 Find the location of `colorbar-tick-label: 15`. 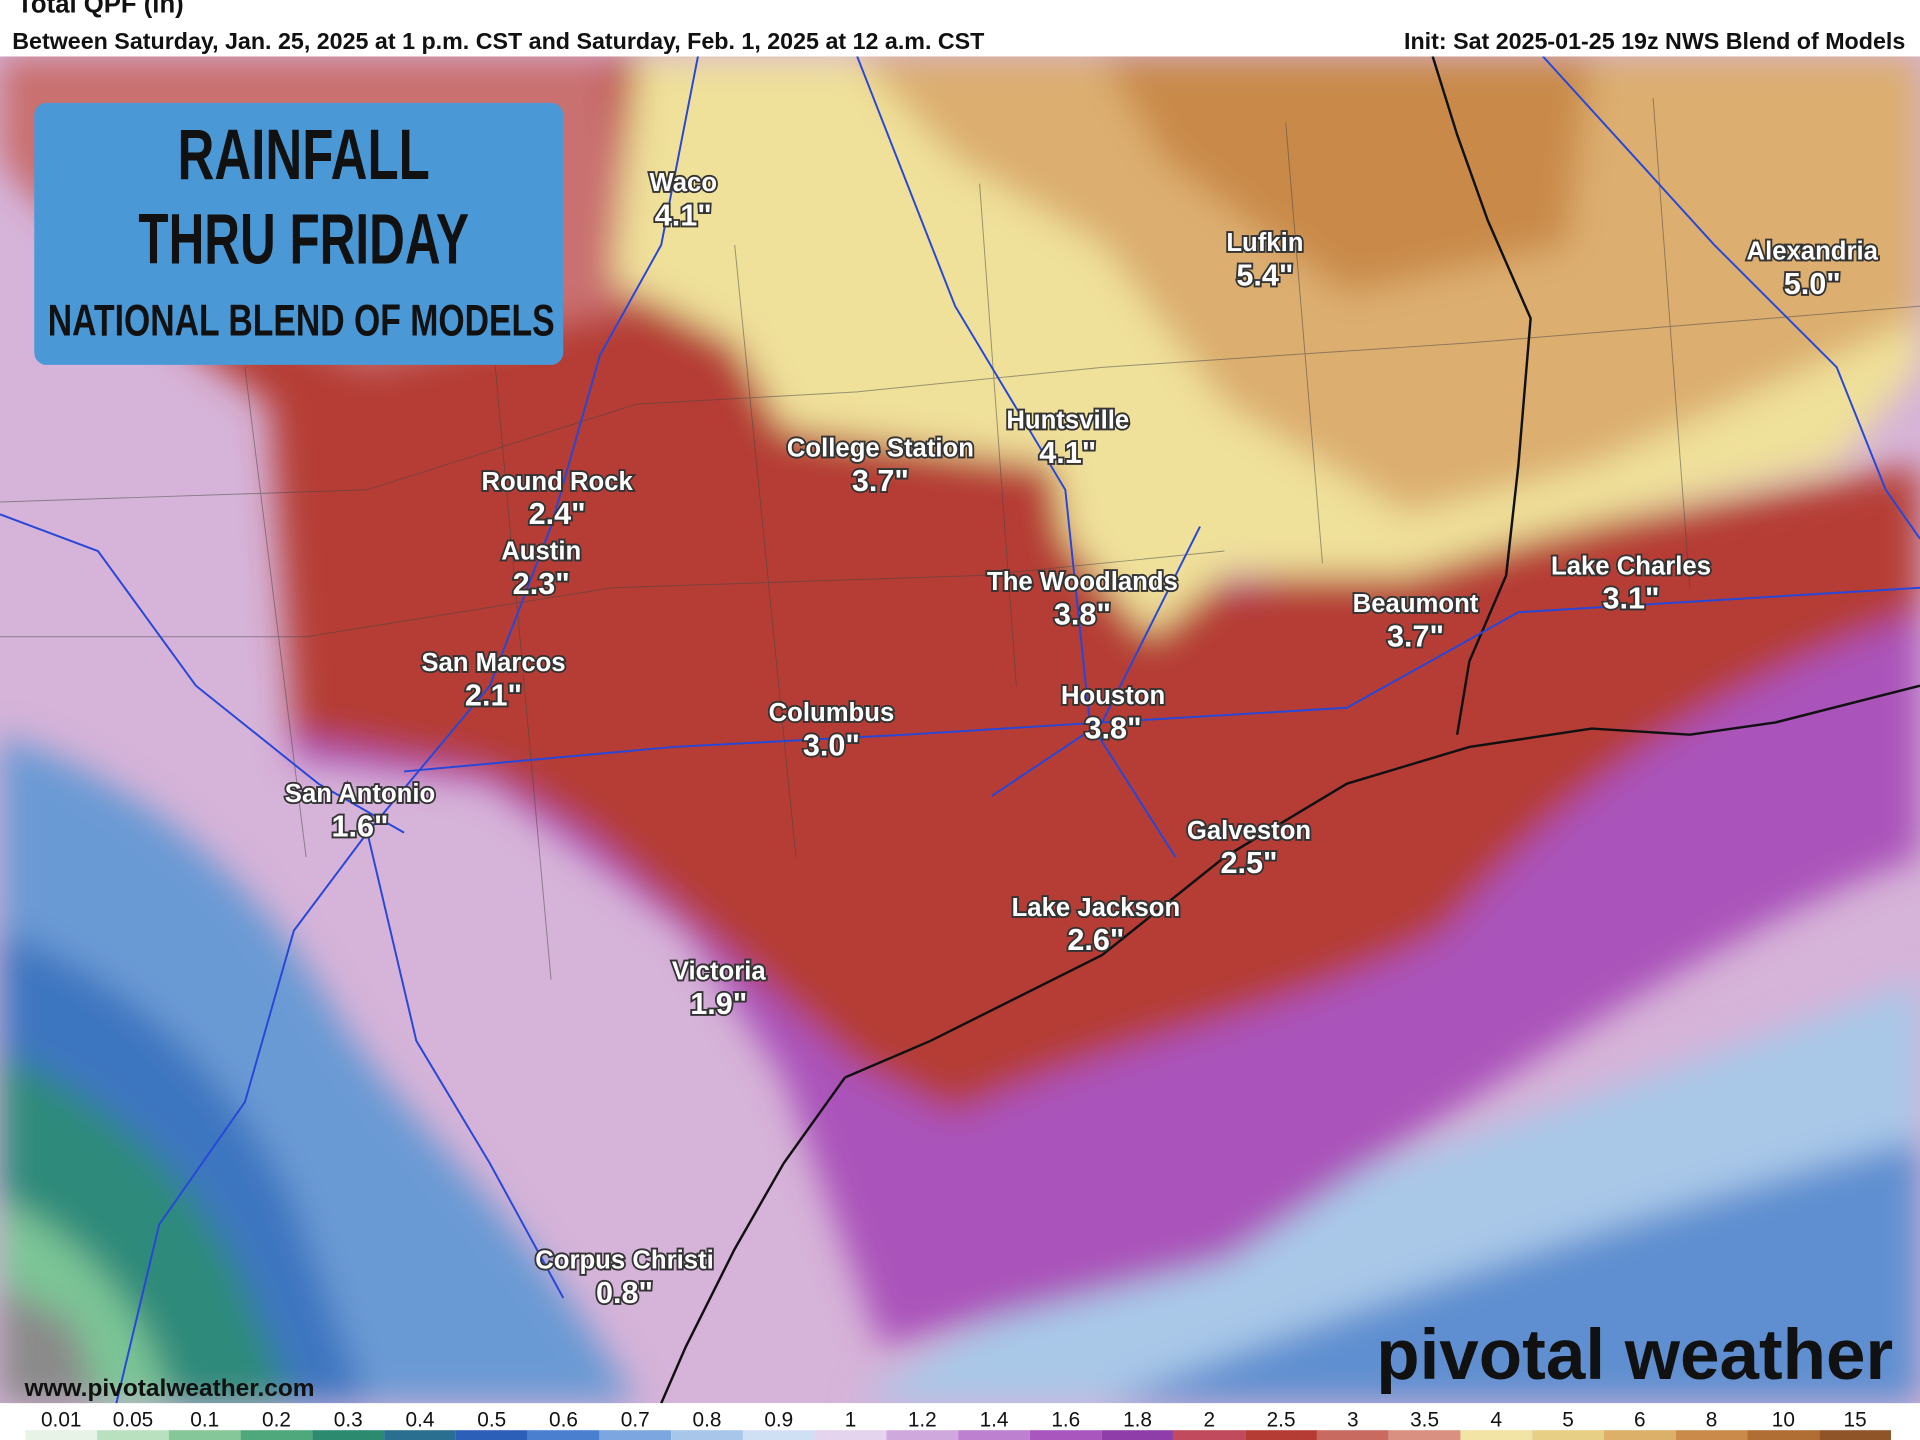

colorbar-tick-label: 15 is located at coordinates (1855, 1420).